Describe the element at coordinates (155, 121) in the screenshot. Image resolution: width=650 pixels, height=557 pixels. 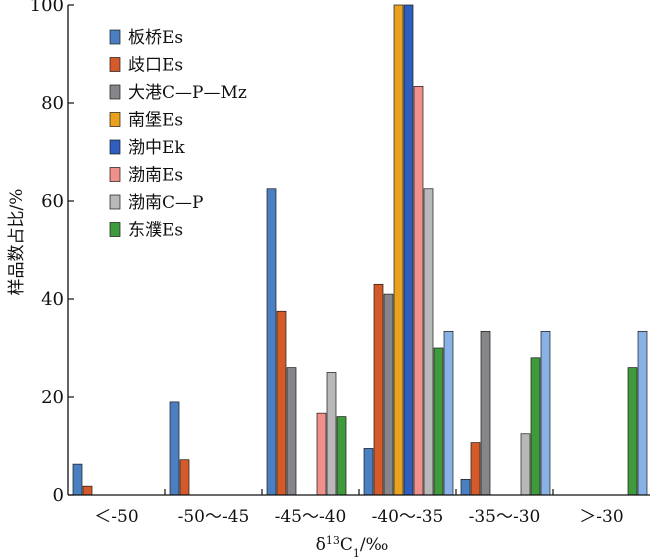
I see `legend-label: 南堡Es` at that location.